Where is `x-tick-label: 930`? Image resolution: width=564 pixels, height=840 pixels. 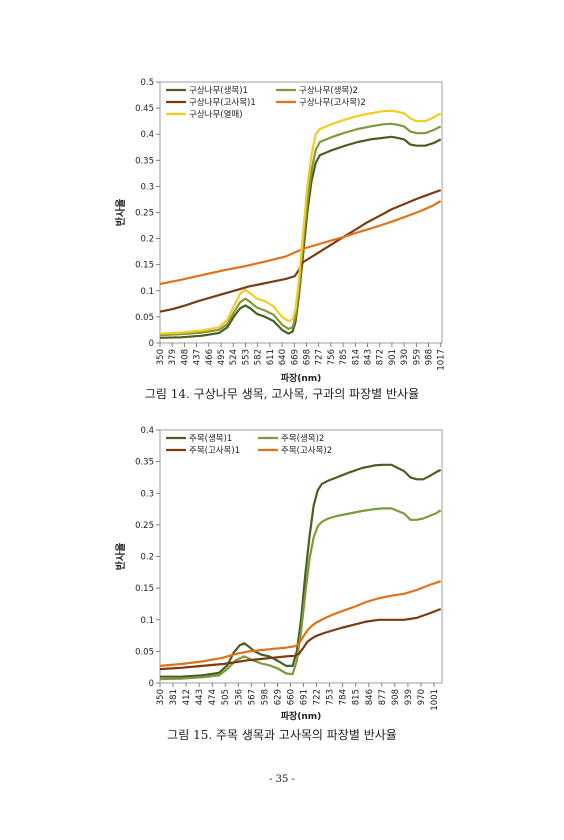 x-tick-label: 930 is located at coordinates (405, 357).